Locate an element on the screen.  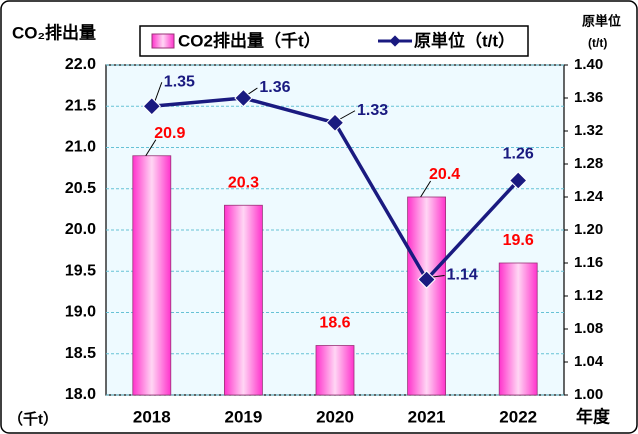
y2-tick-label: 1.12 is located at coordinates (588, 295).